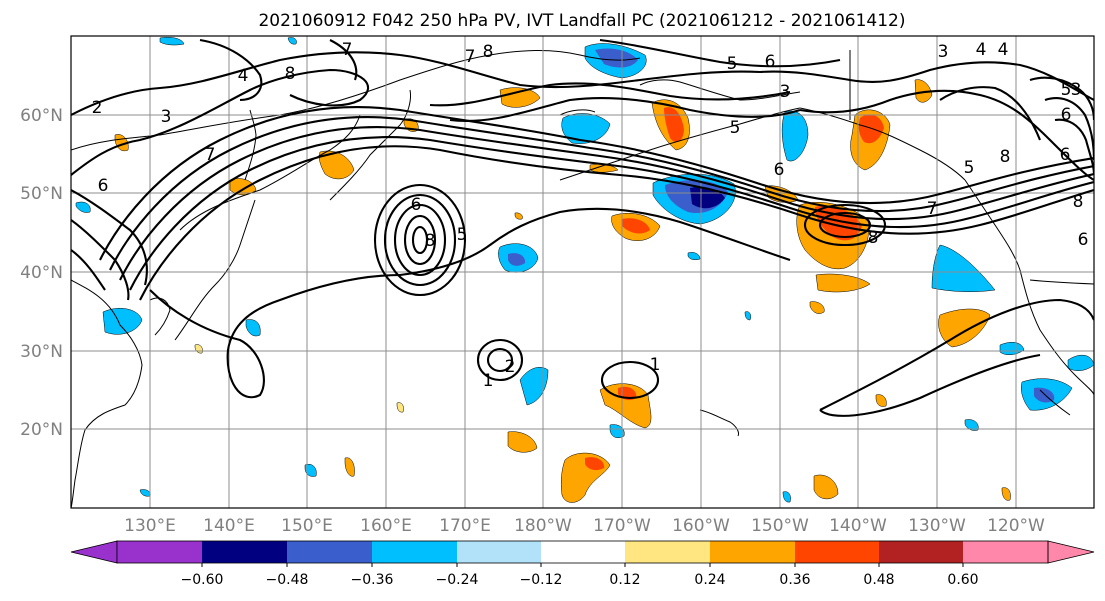 This screenshot has height=601, width=1105. What do you see at coordinates (270, 172) in the screenshot?
I see `coast-okhotsk` at bounding box center [270, 172].